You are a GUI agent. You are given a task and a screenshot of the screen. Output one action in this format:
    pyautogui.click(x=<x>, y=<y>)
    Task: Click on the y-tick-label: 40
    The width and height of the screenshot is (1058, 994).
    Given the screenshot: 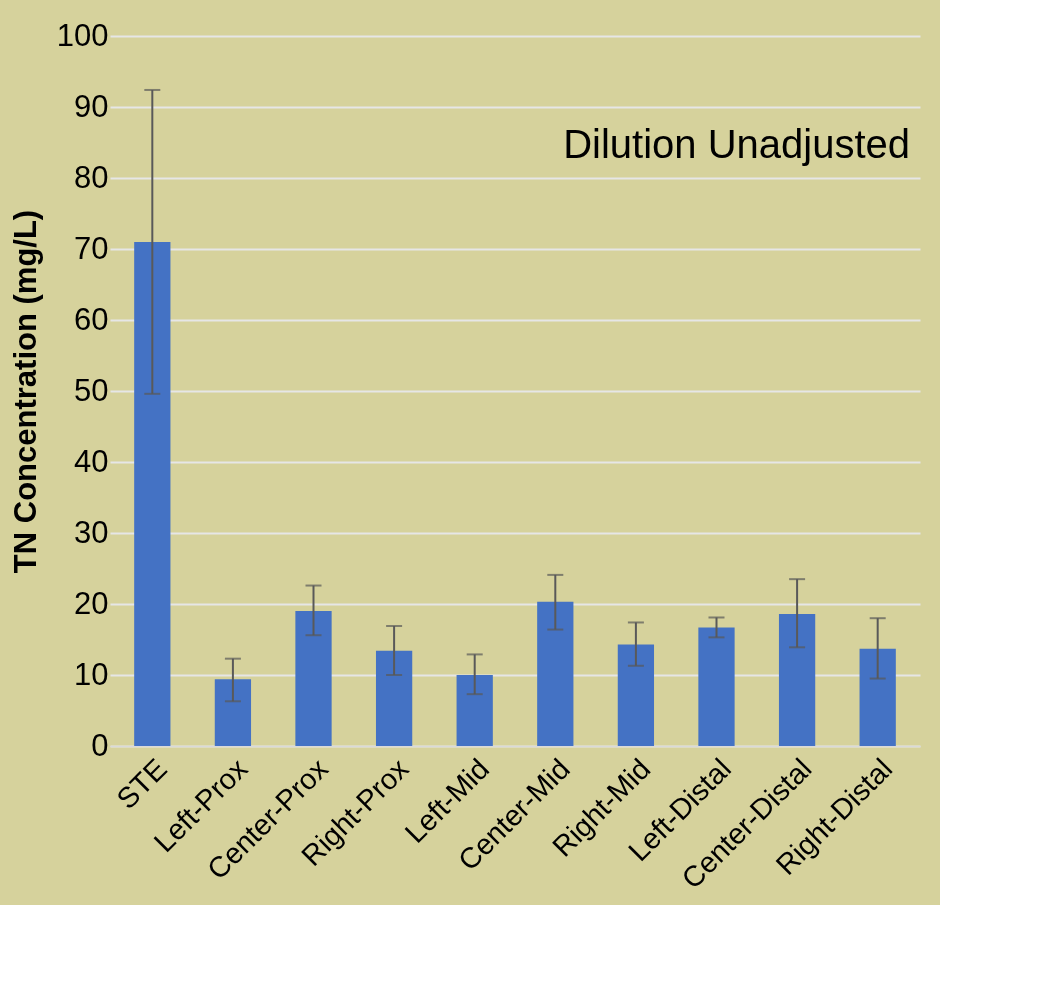 What is the action you would take?
    pyautogui.click(x=91, y=461)
    